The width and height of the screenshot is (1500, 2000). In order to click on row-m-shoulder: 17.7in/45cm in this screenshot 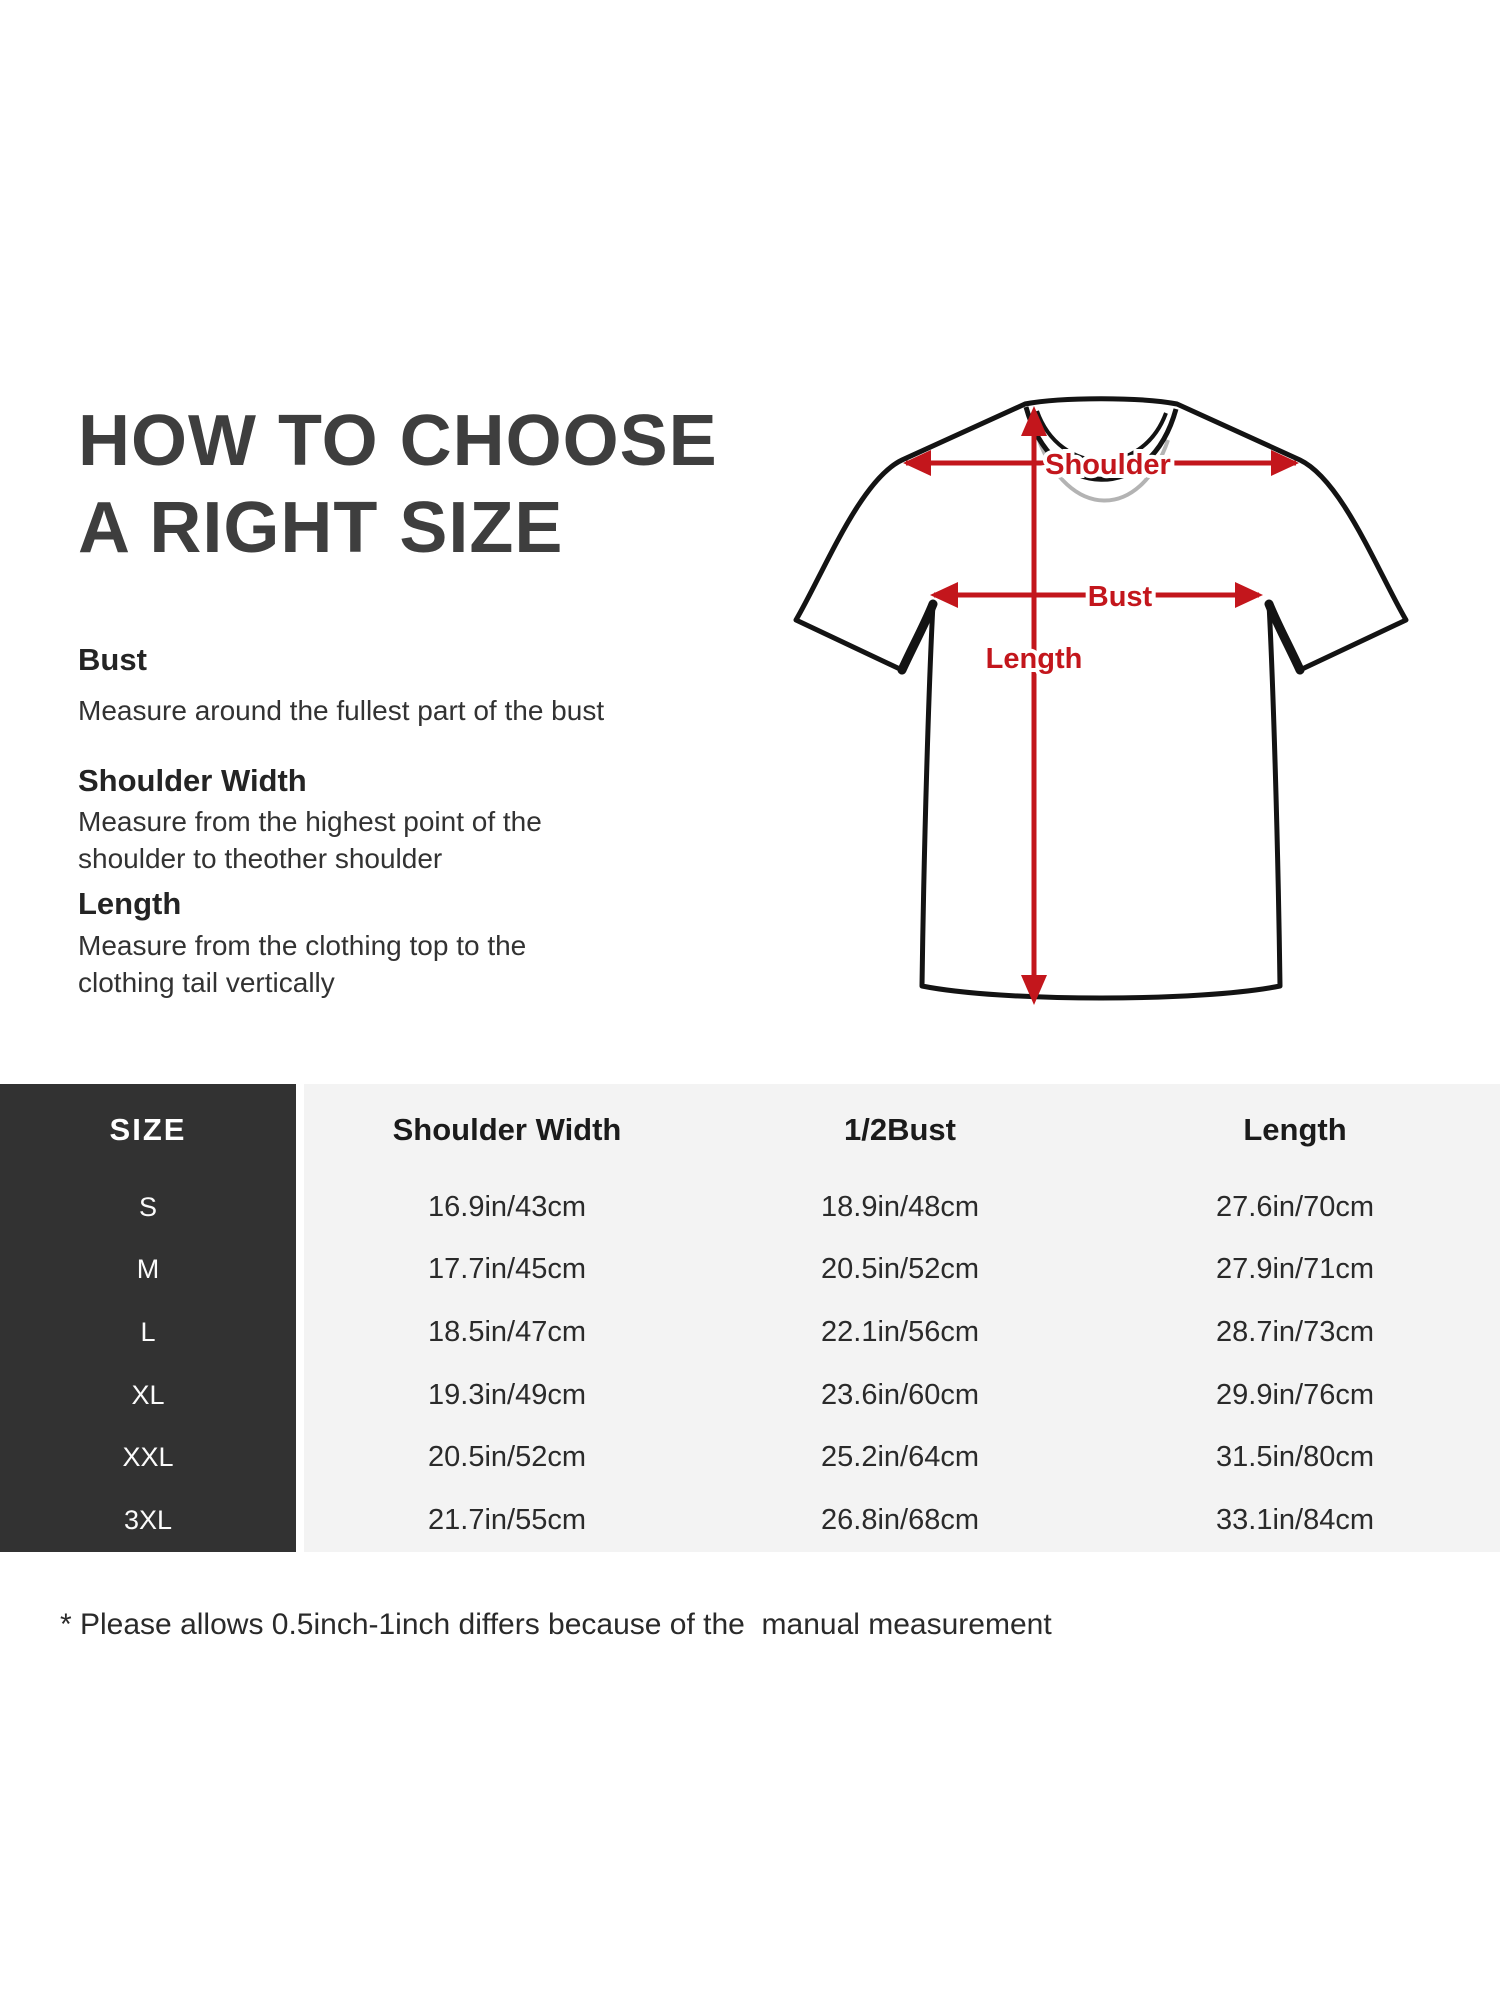, I will do `click(507, 1269)`.